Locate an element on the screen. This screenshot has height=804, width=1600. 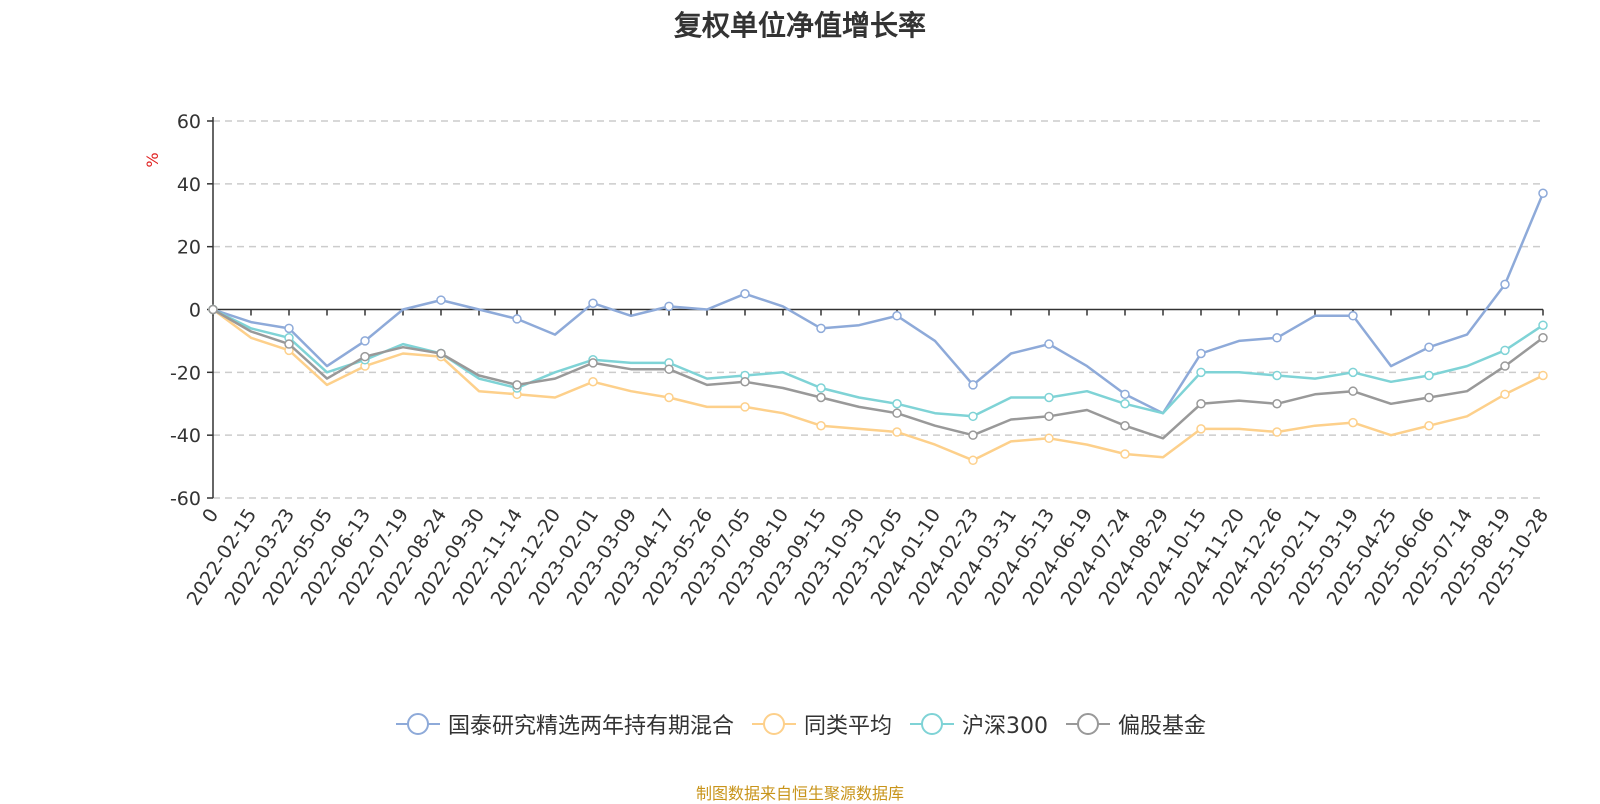
x-tick-label: 0 is located at coordinates (210, 516).